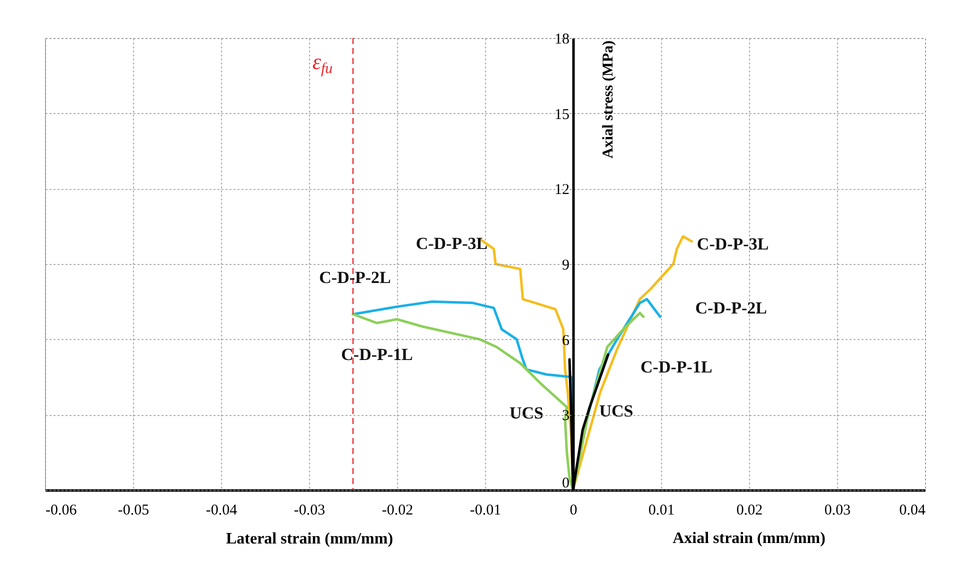 This screenshot has width=960, height=573. Describe the element at coordinates (566, 266) in the screenshot. I see `y-tick-label: 9` at that location.